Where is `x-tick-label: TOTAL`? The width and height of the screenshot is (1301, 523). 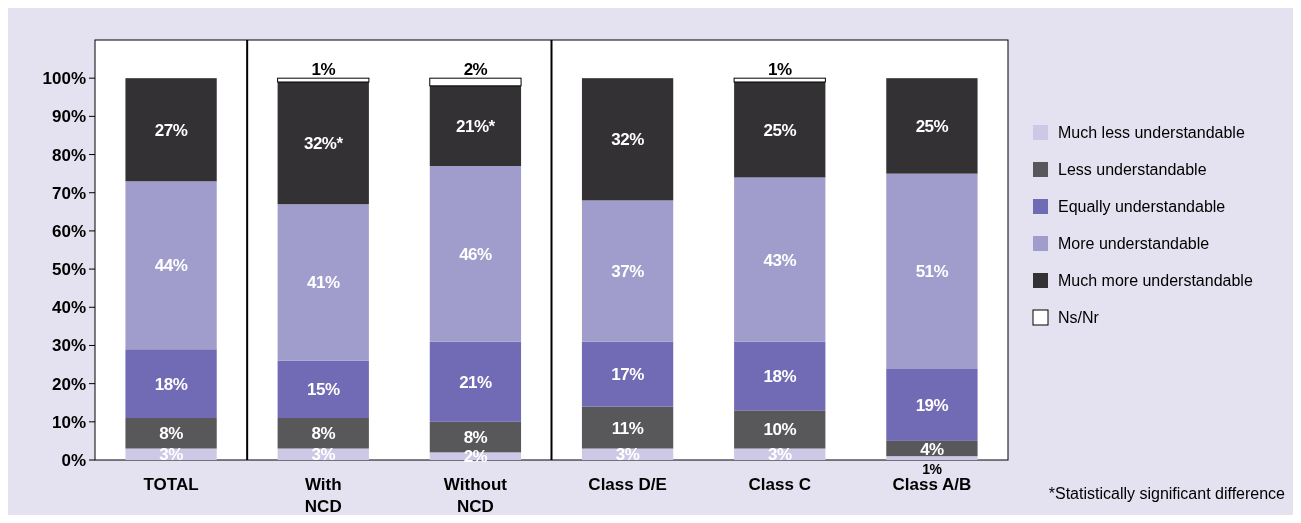 x-tick-label: TOTAL is located at coordinates (171, 484).